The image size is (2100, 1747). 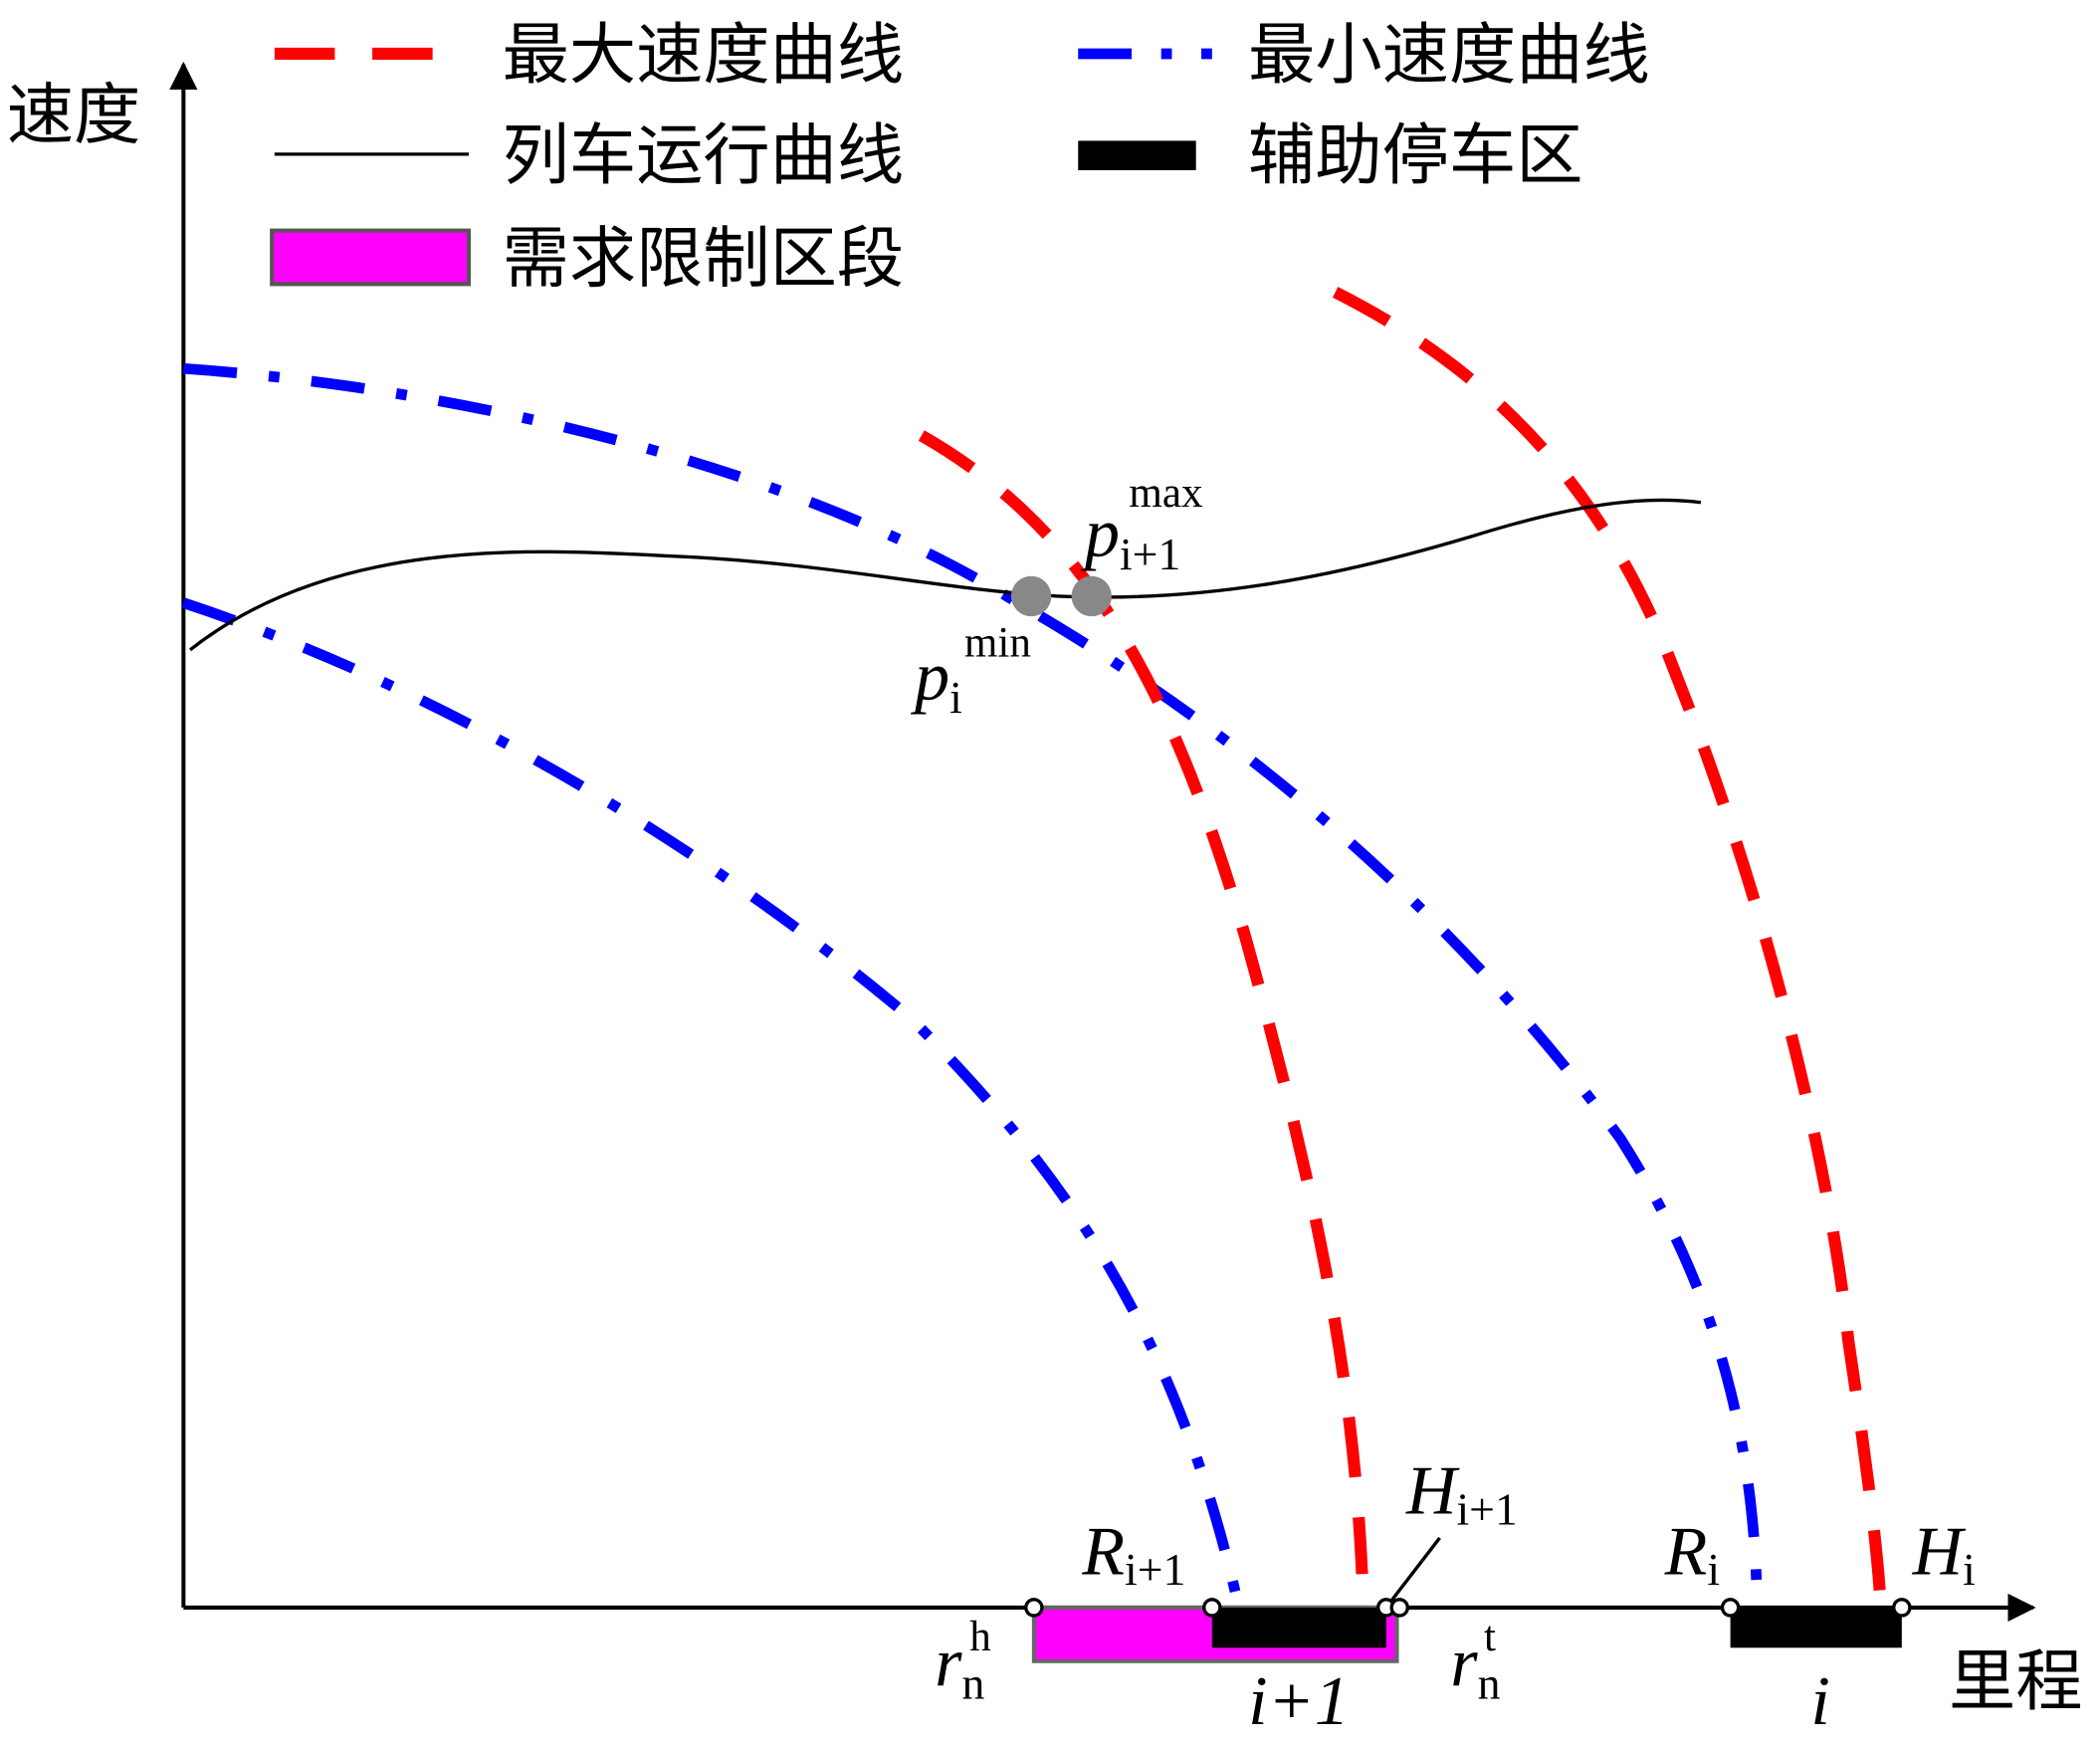 What do you see at coordinates (1449, 55) in the screenshot?
I see `legend-label: 最小速度曲线` at bounding box center [1449, 55].